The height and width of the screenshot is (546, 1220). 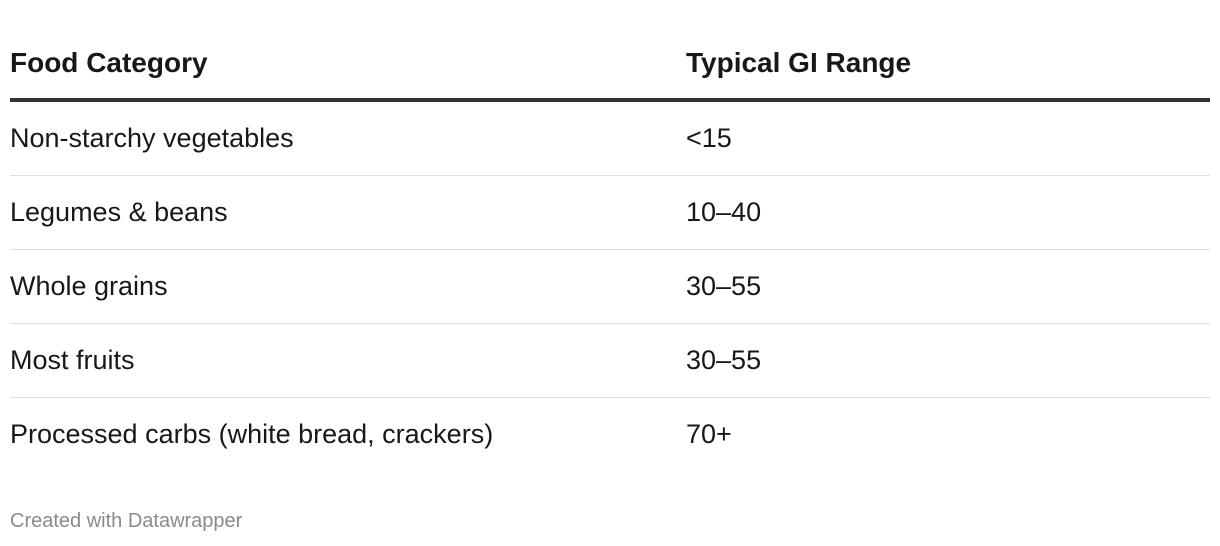 What do you see at coordinates (709, 434) in the screenshot?
I see `table-cell: 70+` at bounding box center [709, 434].